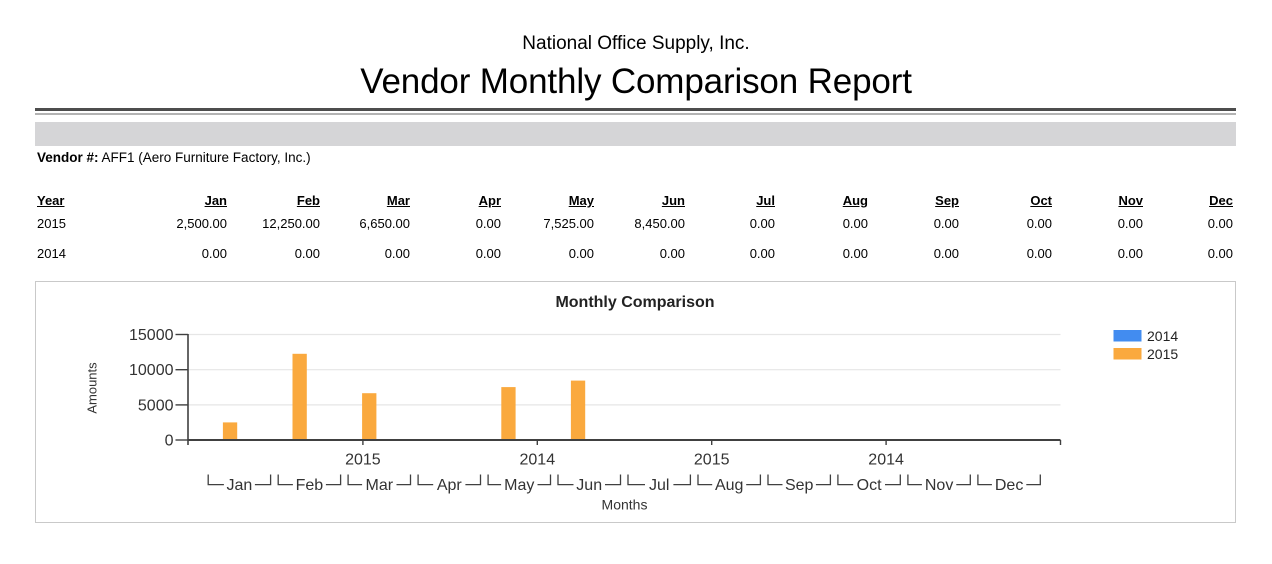  I want to click on svg-text: Monthly Comparison, so click(634, 302).